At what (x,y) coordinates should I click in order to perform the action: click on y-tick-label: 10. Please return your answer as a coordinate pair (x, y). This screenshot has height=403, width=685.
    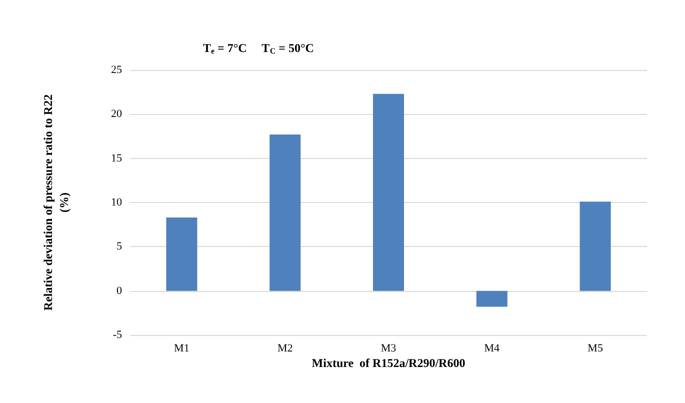
    Looking at the image, I should click on (116, 202).